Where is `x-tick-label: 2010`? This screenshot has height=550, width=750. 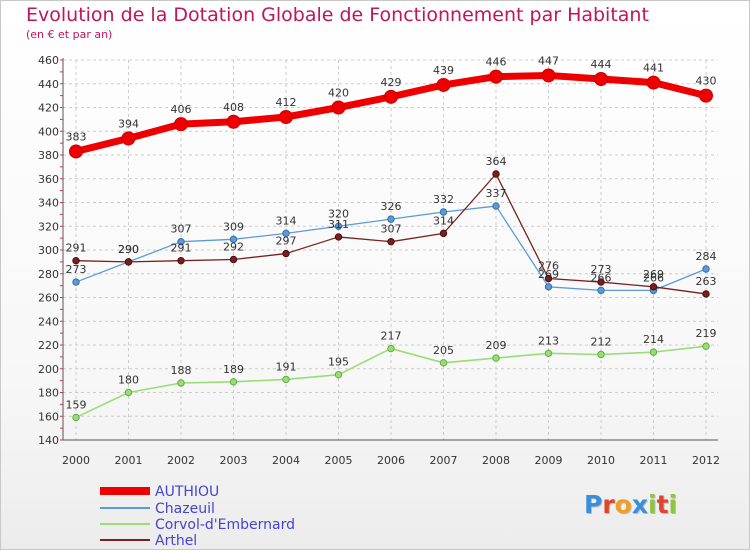 x-tick-label: 2010 is located at coordinates (601, 460).